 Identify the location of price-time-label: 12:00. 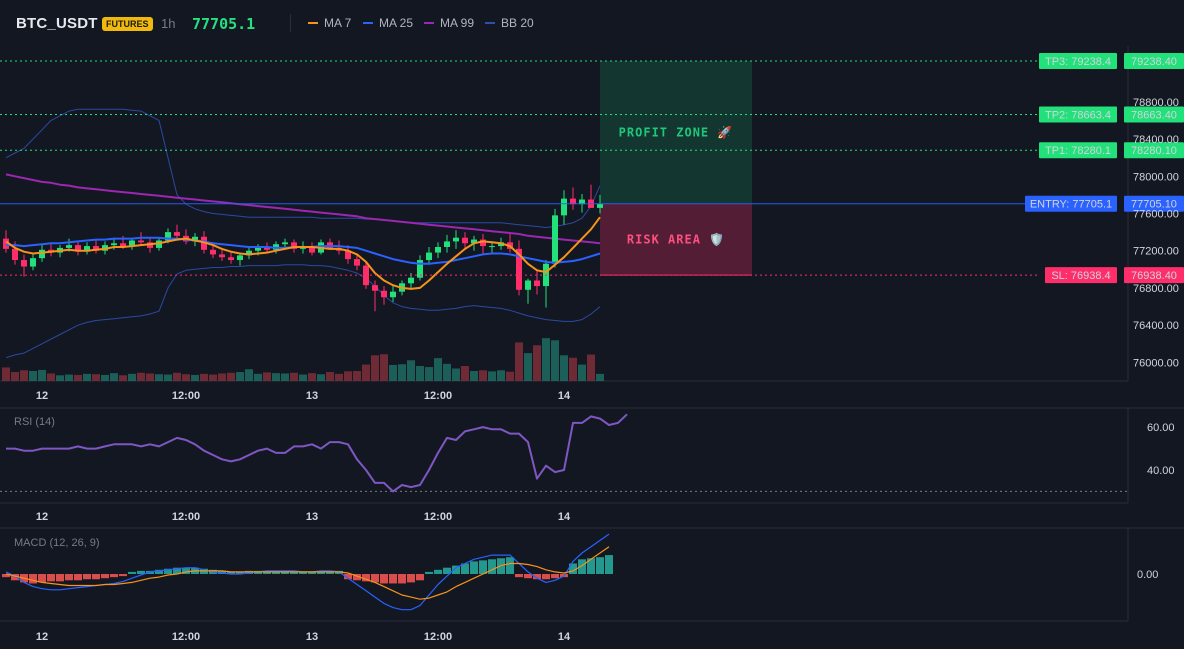
(438, 396).